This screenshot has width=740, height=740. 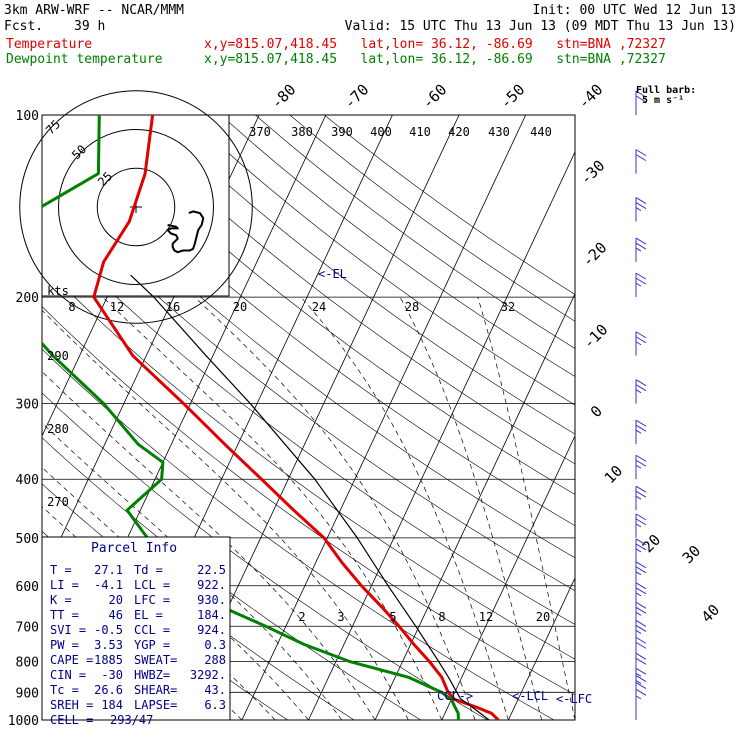 I want to click on mixing-ratio-label: 16, so click(x=173, y=307).